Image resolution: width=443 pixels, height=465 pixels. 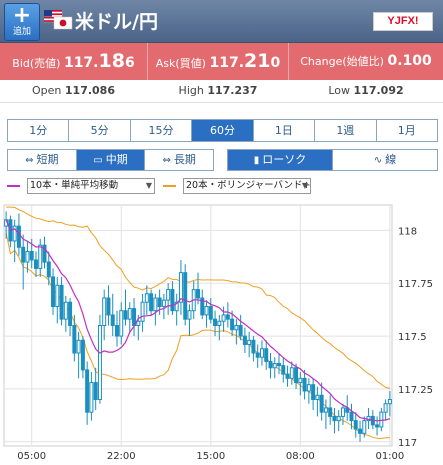 I want to click on chart-type-label: 線, so click(x=391, y=159).